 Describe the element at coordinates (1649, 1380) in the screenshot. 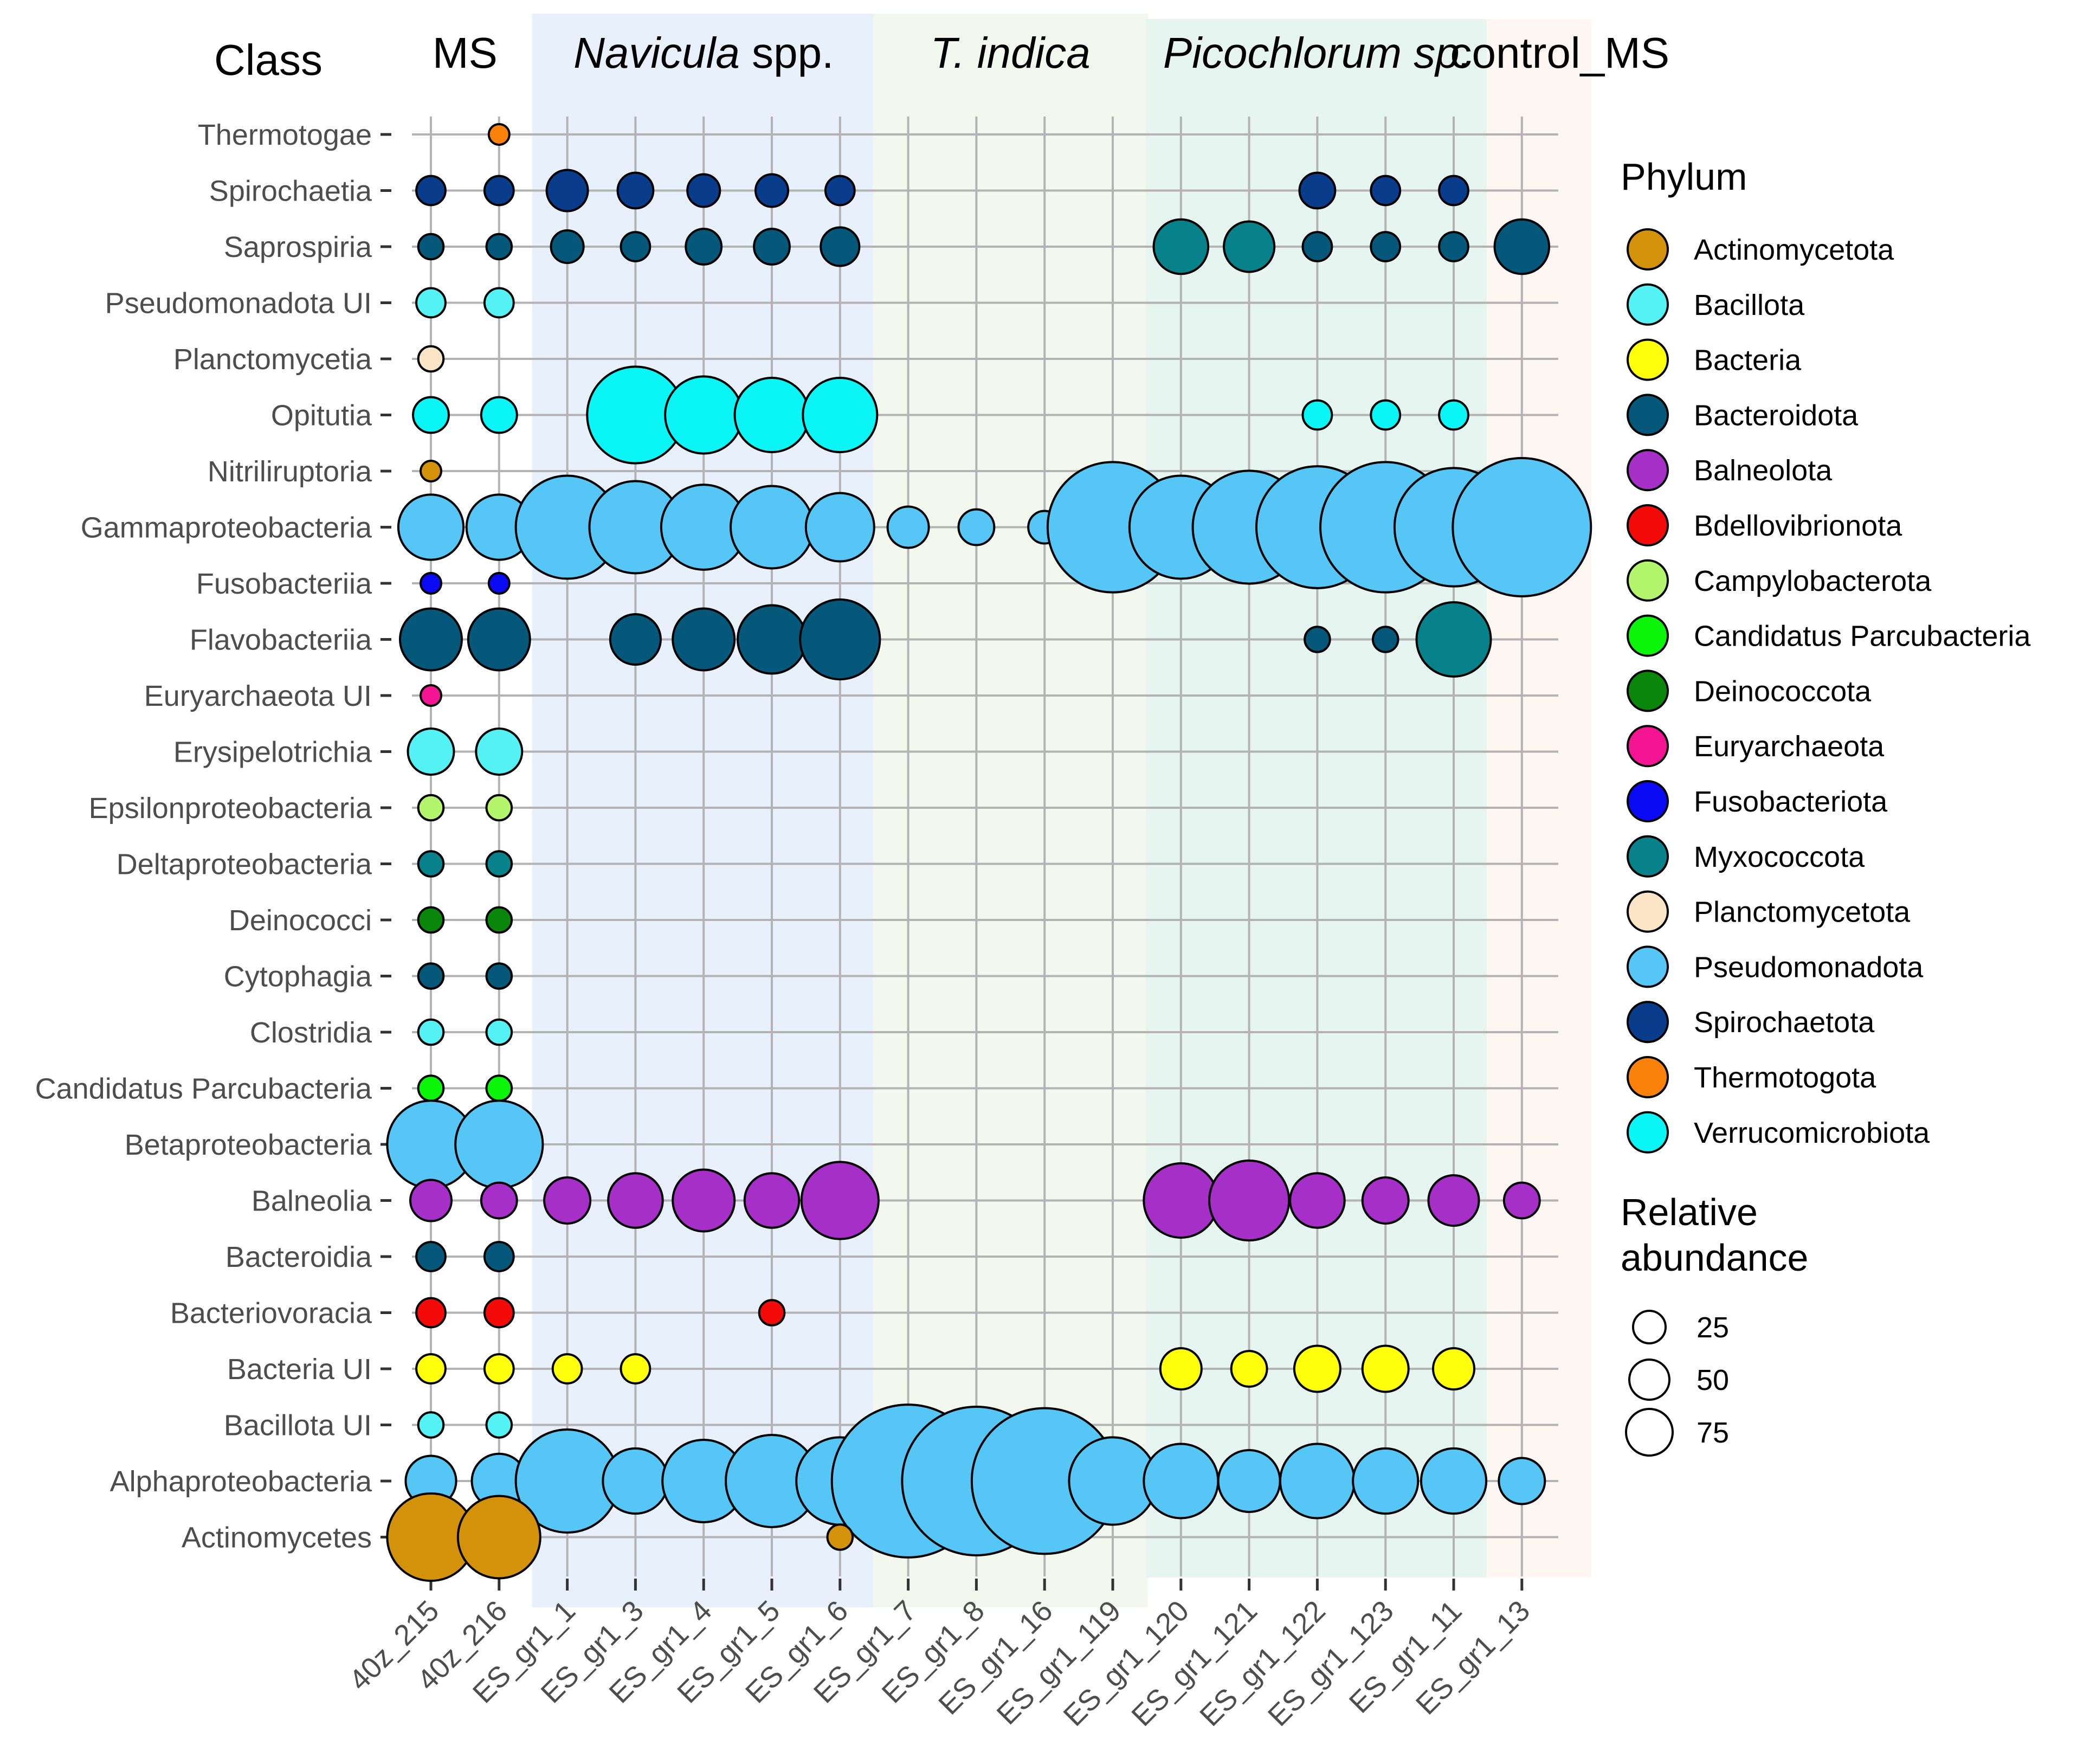

I see `size-legend-circle` at that location.